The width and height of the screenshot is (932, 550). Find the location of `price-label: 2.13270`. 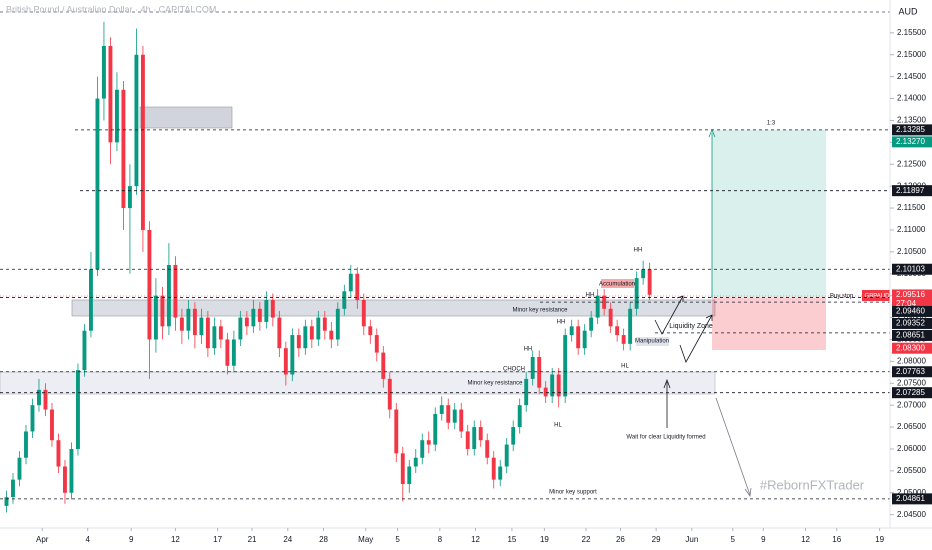

price-label: 2.13270 is located at coordinates (910, 141).